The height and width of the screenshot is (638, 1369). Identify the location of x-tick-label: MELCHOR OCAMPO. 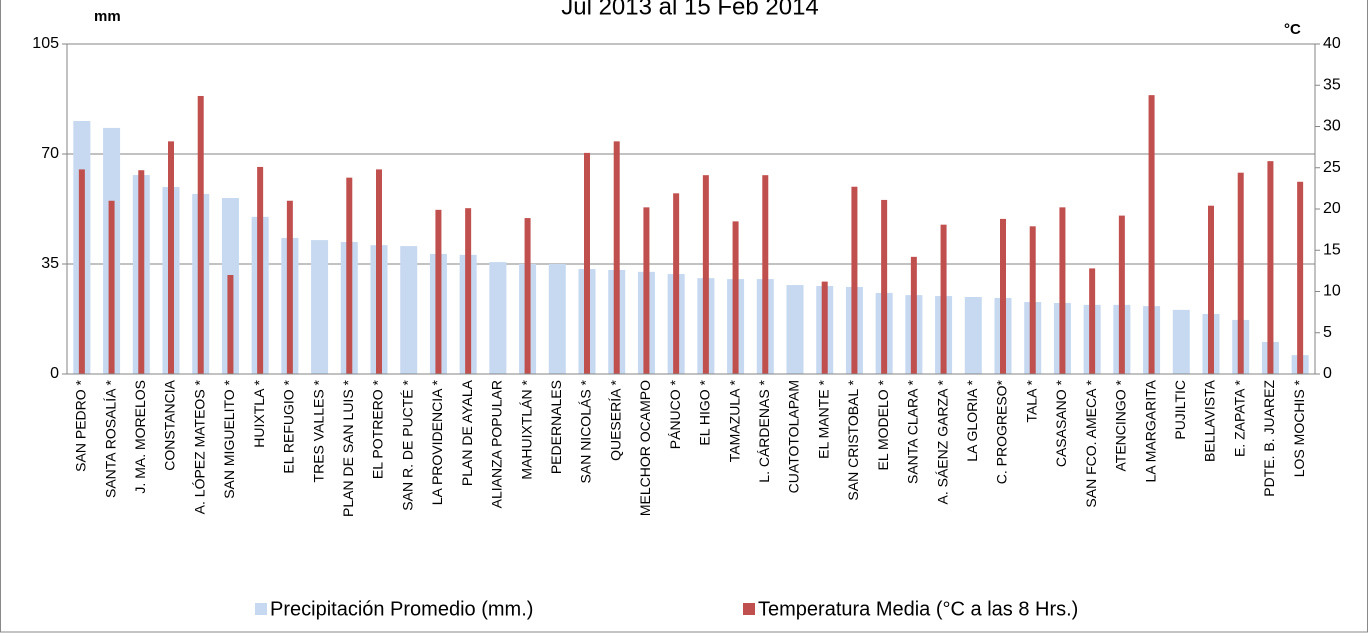
(645, 448).